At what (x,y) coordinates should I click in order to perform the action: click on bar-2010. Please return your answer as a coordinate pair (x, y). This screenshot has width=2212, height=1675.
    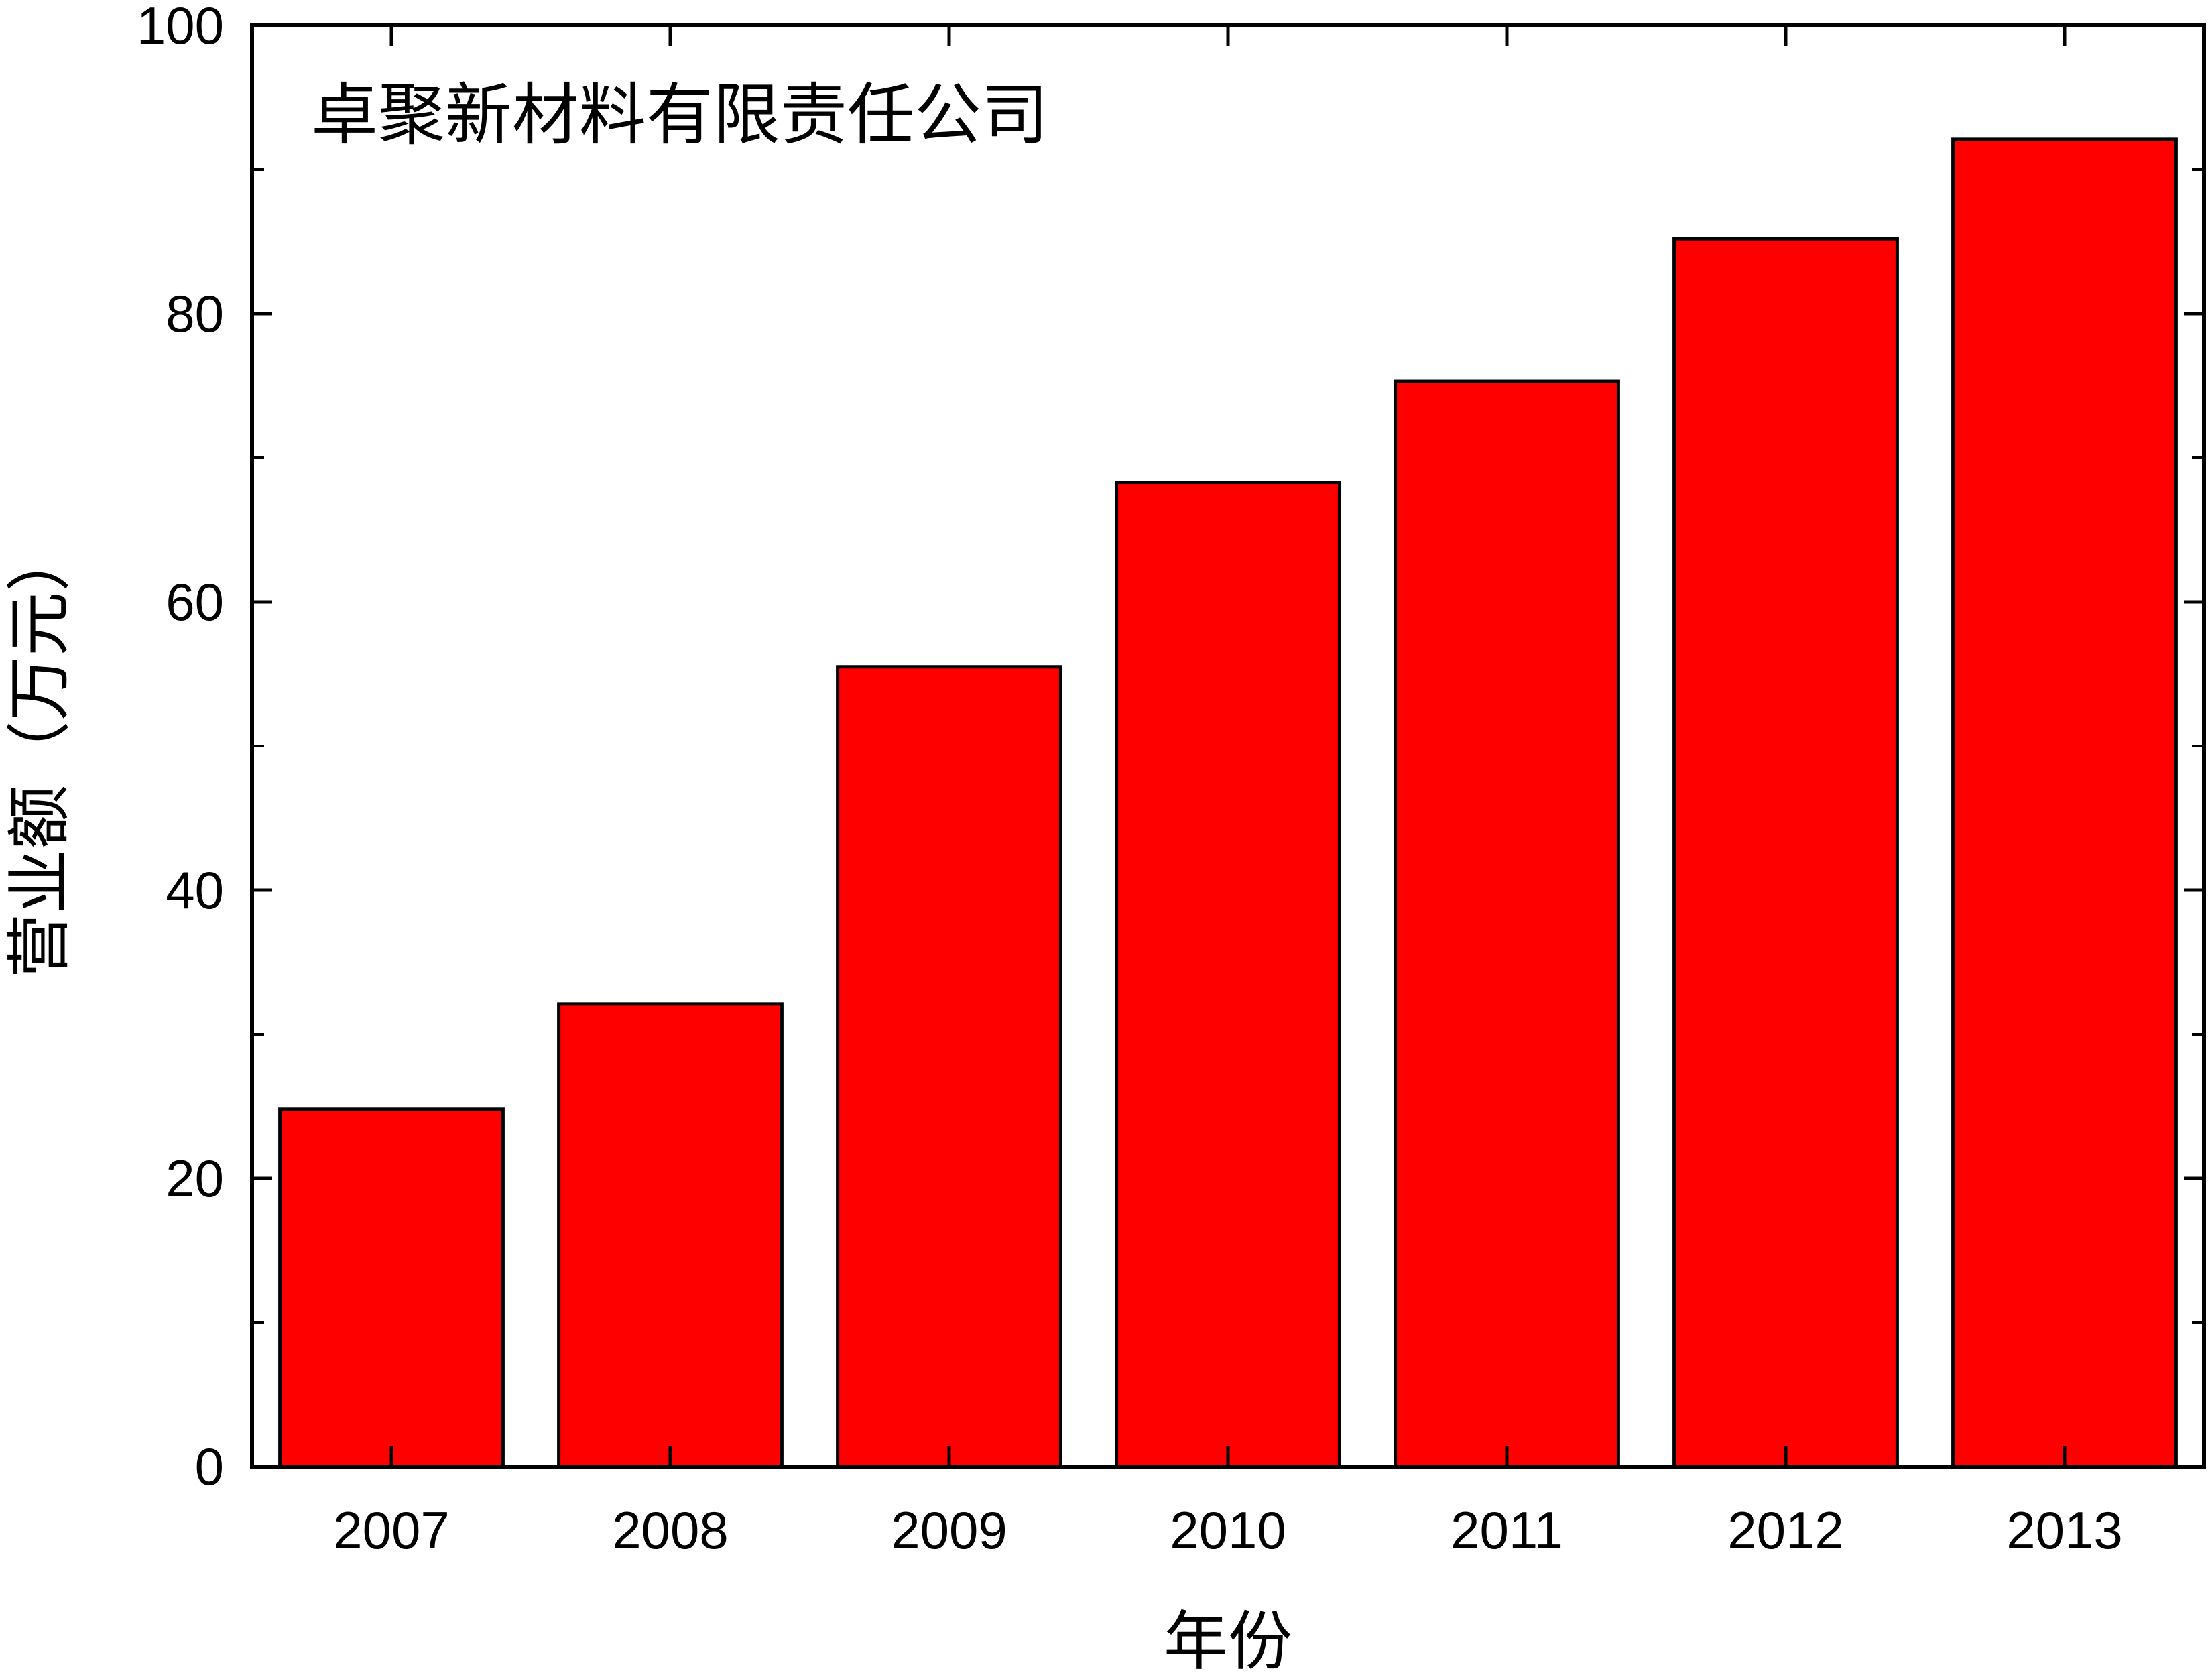
    Looking at the image, I should click on (1228, 975).